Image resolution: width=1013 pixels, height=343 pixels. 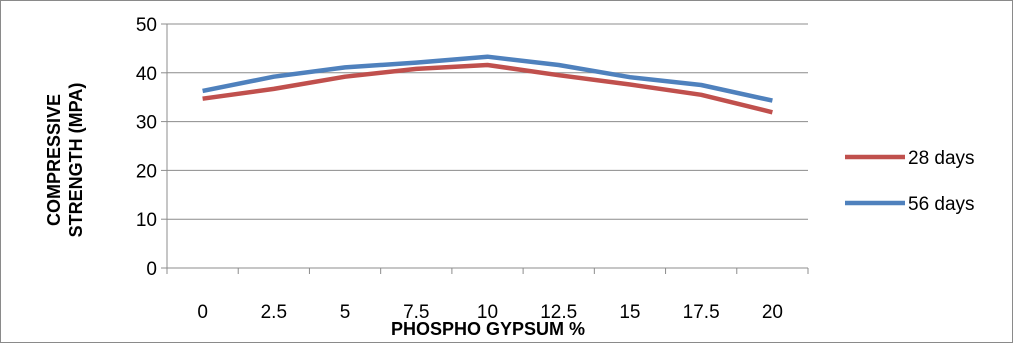 I want to click on series-lines, so click(x=487, y=84).